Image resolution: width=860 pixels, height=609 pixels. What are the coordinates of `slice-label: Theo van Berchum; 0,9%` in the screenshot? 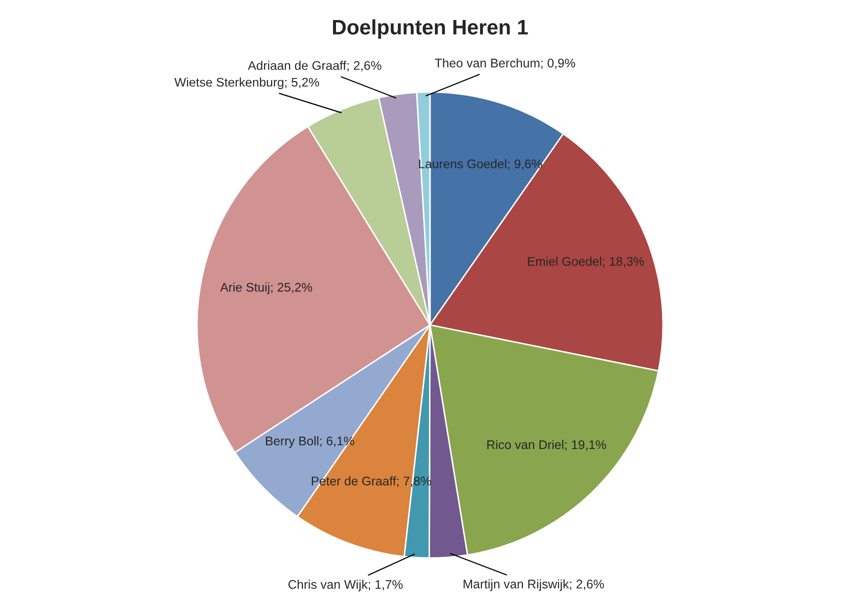 It's located at (505, 63).